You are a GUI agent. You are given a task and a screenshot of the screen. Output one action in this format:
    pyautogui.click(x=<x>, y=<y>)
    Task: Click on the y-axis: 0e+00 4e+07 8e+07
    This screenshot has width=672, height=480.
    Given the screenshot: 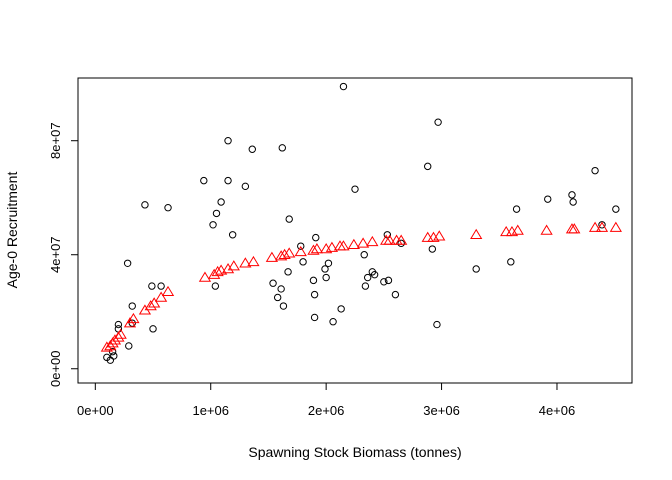 What is the action you would take?
    pyautogui.click(x=63, y=254)
    